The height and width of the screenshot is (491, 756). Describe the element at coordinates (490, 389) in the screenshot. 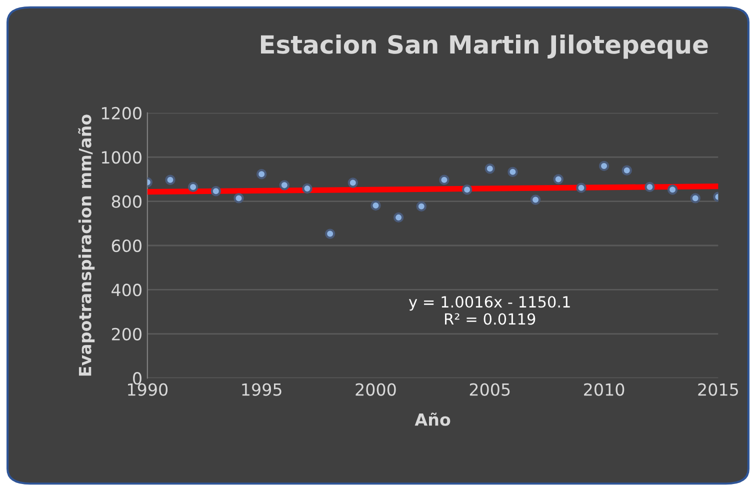

I see `x-tick-label: 2005` at that location.